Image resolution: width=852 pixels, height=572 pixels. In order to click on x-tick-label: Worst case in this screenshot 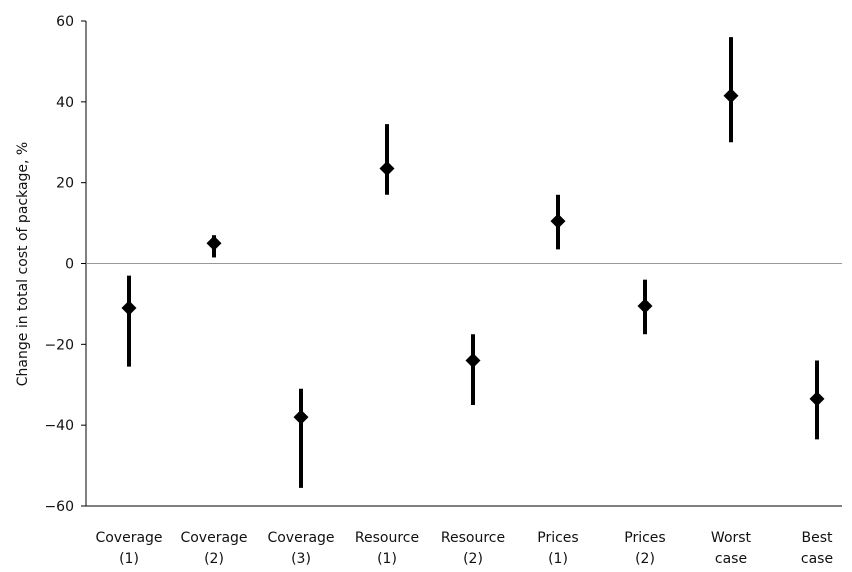, I will do `click(731, 548)`.